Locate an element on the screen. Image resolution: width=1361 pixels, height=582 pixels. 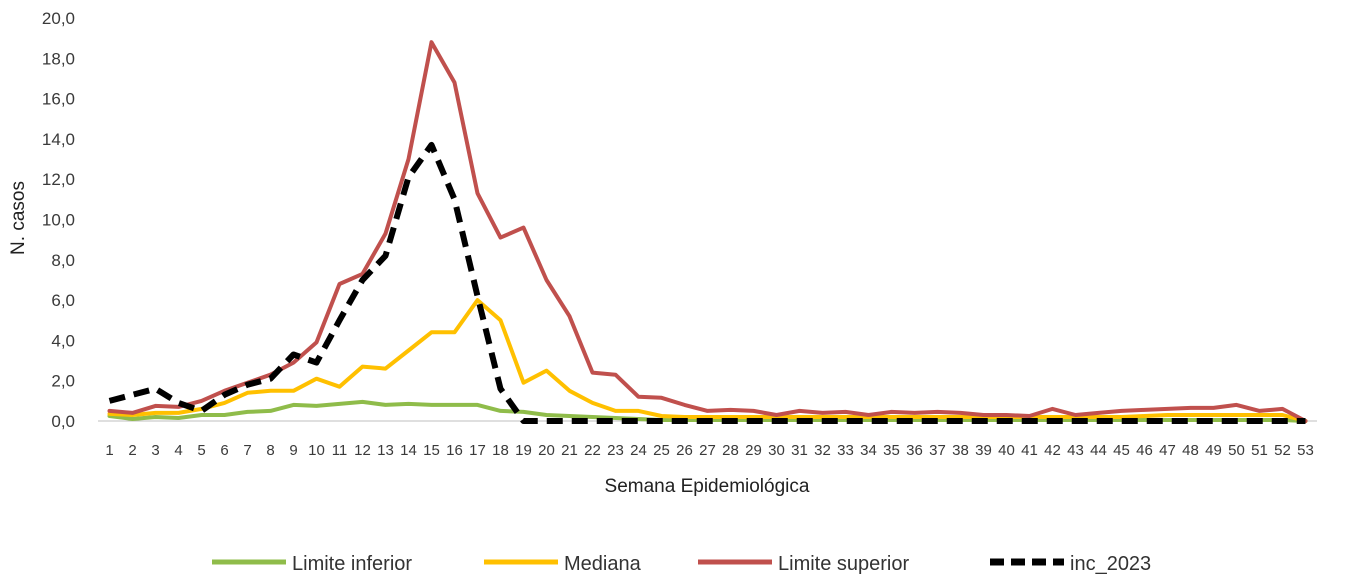
x-tick-label: 24 is located at coordinates (638, 450).